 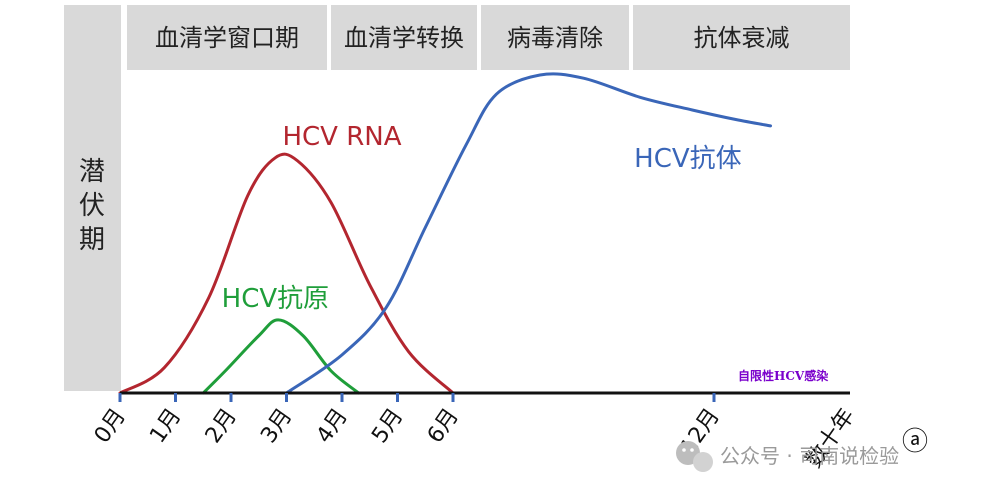 I want to click on series-label: HCV RNA, so click(x=341, y=137).